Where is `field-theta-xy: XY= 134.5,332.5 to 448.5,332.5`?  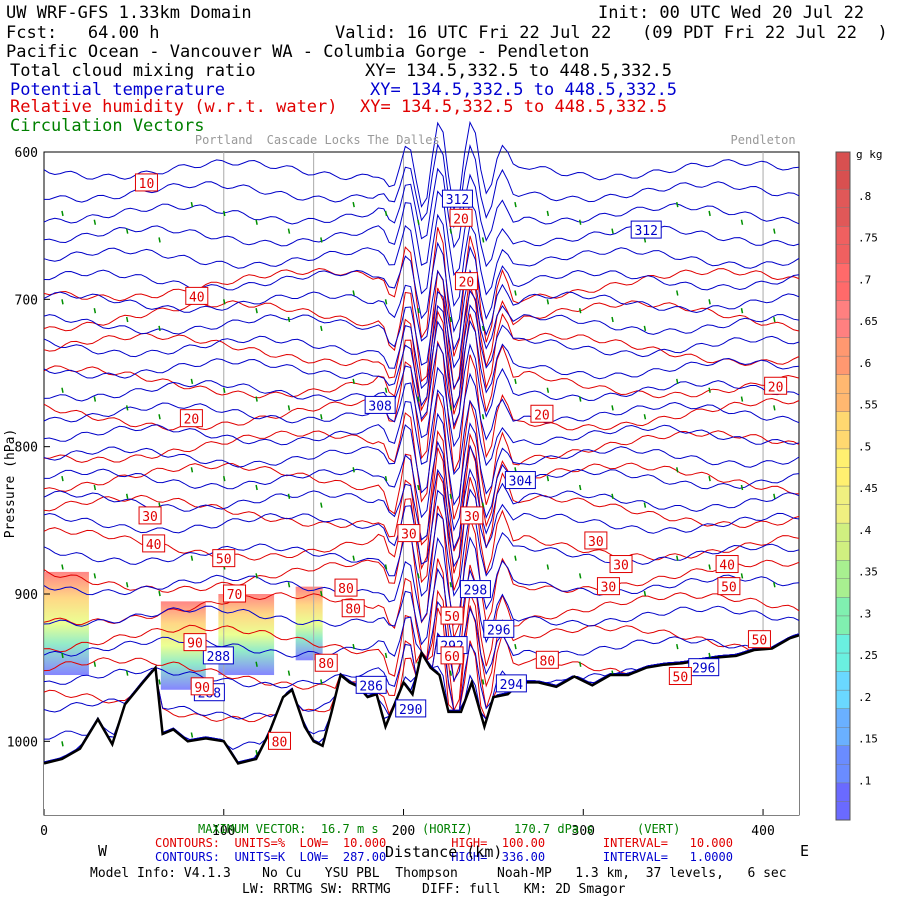 field-theta-xy: XY= 134.5,332.5 to 448.5,332.5 is located at coordinates (524, 90).